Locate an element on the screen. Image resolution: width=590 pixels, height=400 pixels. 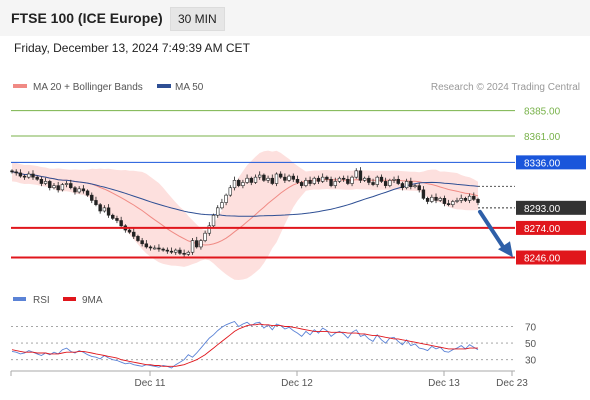
rsi-line is located at coordinates (245, 344).